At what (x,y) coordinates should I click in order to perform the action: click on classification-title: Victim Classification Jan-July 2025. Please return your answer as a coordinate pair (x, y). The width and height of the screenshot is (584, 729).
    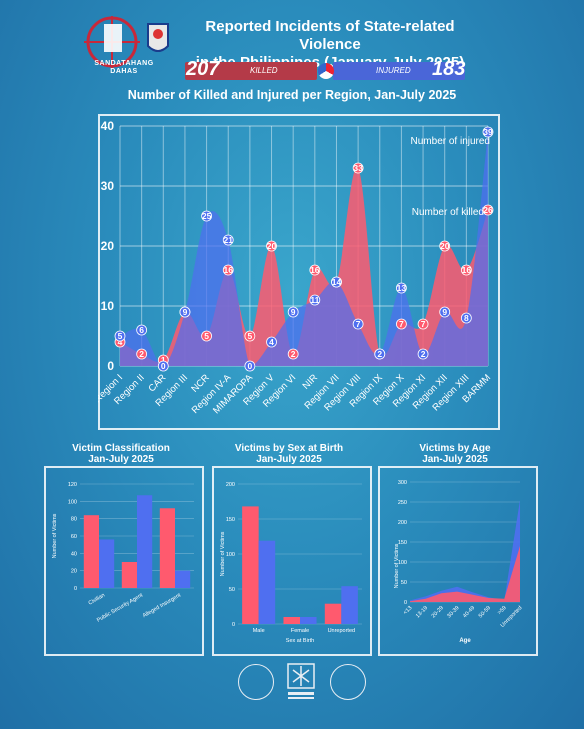
    Looking at the image, I should click on (121, 454).